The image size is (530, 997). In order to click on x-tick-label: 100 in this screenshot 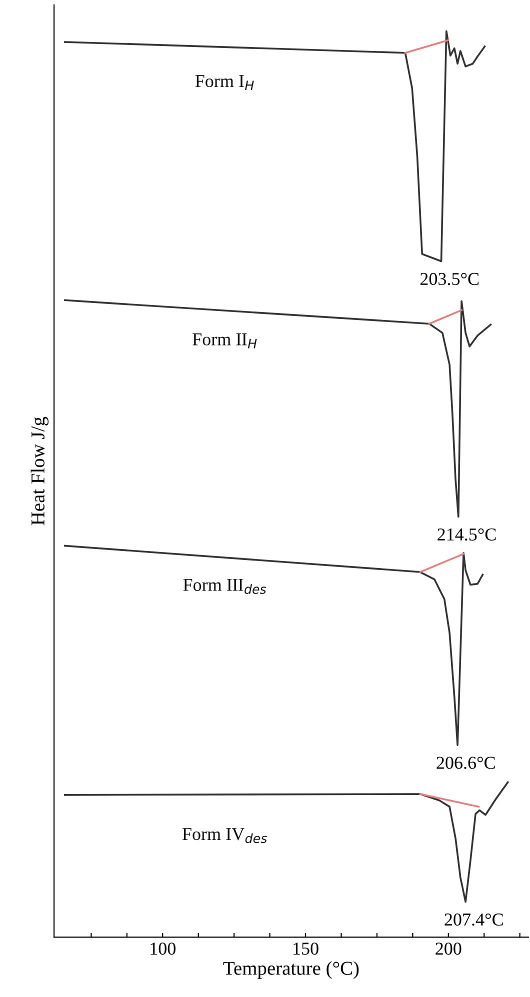, I will do `click(163, 948)`.